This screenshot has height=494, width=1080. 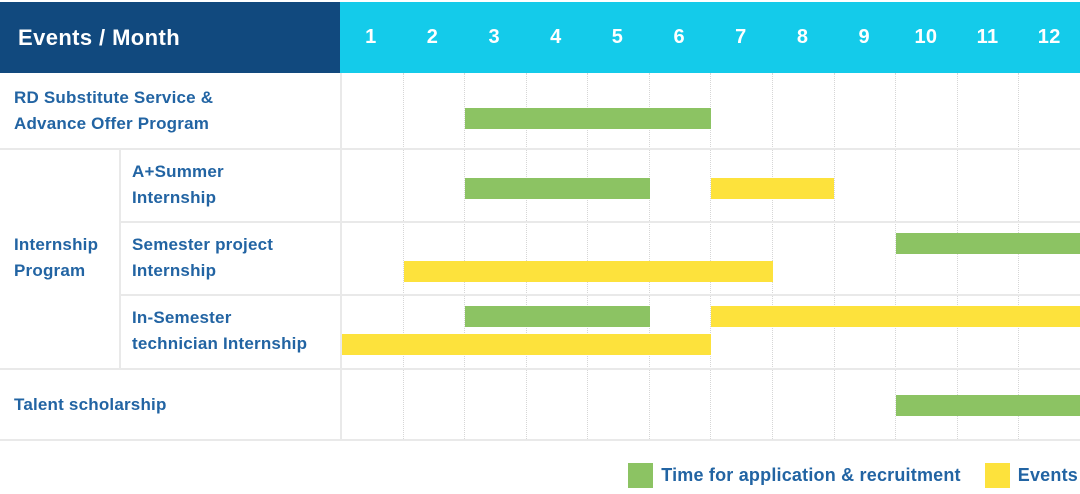 What do you see at coordinates (772, 188) in the screenshot?
I see `yellow-bar-a-plus-summer-internship` at bounding box center [772, 188].